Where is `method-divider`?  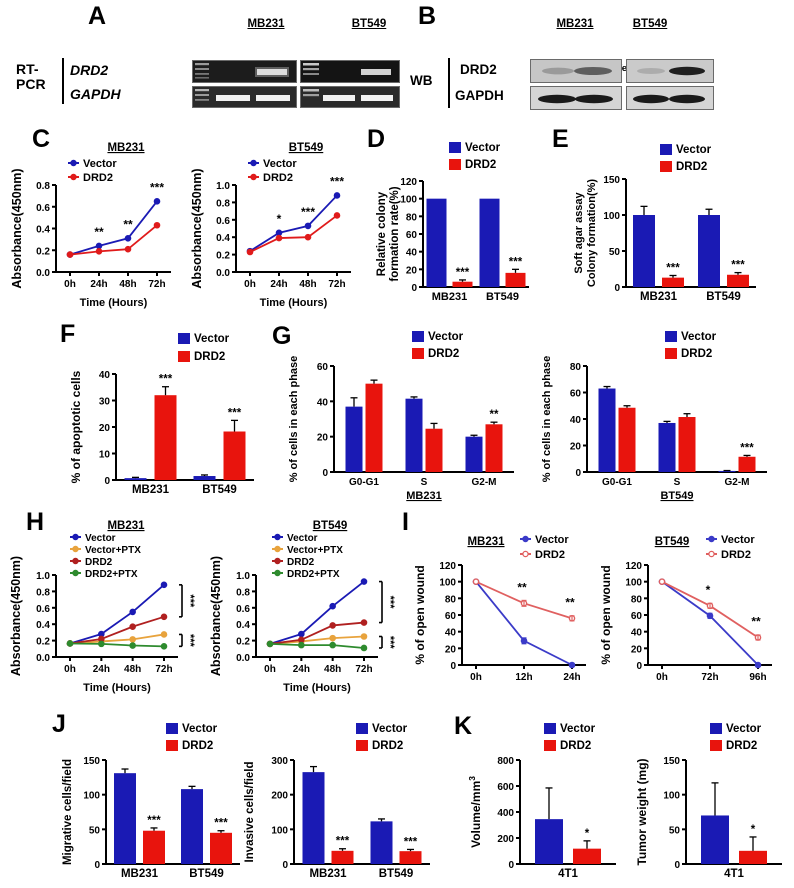
method-divider is located at coordinates (63, 81).